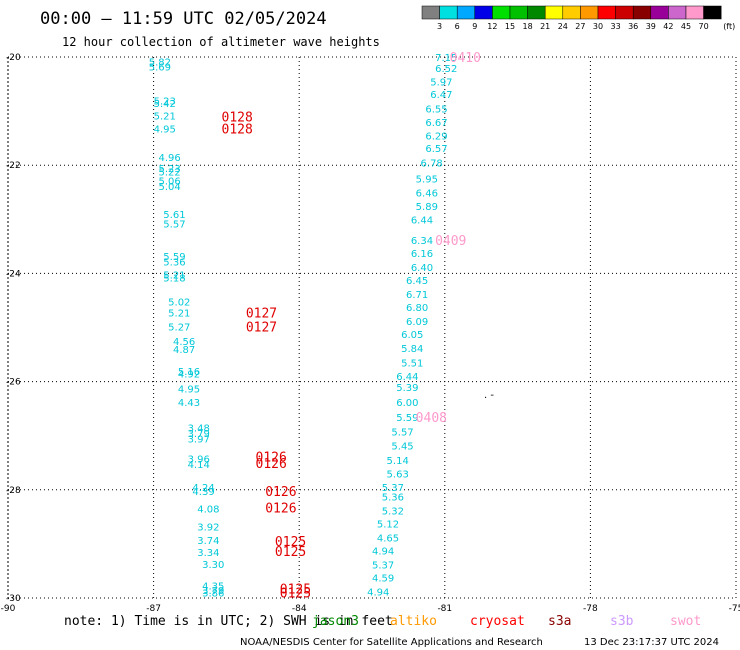 The height and width of the screenshot is (650, 740). Describe the element at coordinates (203, 488) in the screenshot. I see `wave-height-value: 4.24` at that location.